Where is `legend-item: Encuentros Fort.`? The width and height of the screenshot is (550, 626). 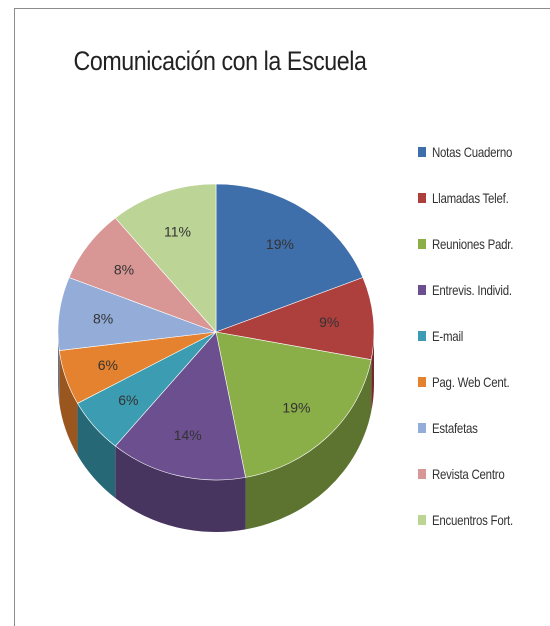
legend-item: Encuentros Fort. is located at coordinates (474, 520).